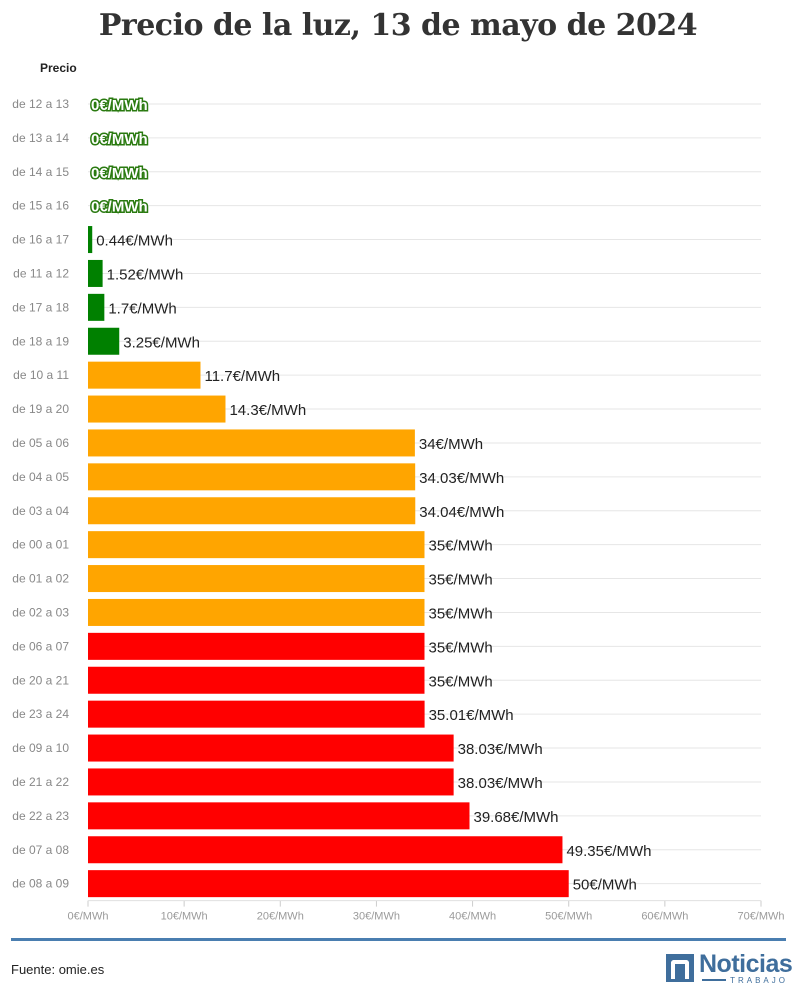  I want to click on value-label: 34.04€/MWh, so click(461, 512).